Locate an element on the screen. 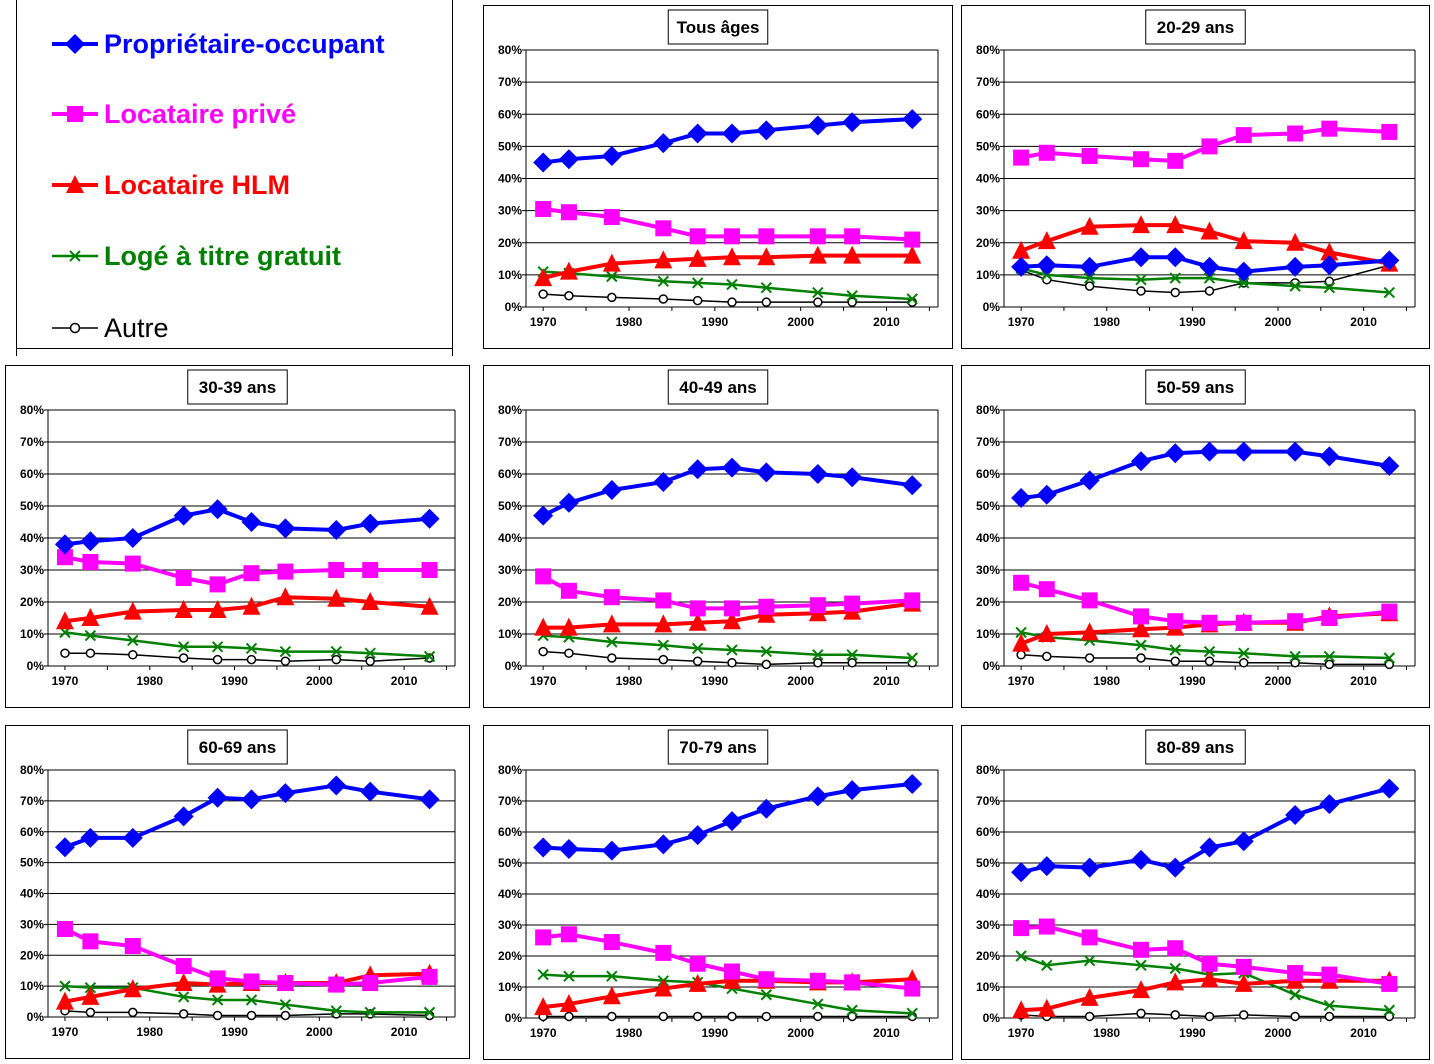 The width and height of the screenshot is (1434, 1064). y-tick-label: 10% is located at coordinates (510, 275).